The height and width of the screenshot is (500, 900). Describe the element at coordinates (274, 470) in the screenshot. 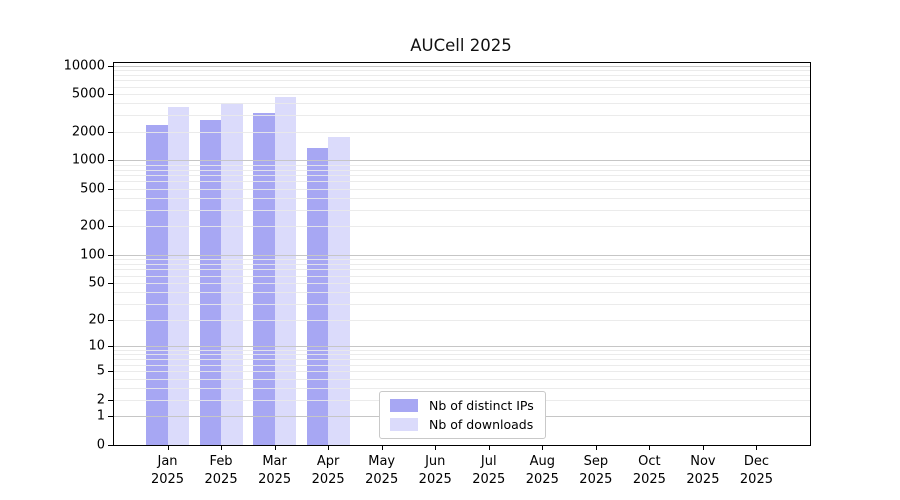

I see `x-tick-label: Mar 2025` at that location.